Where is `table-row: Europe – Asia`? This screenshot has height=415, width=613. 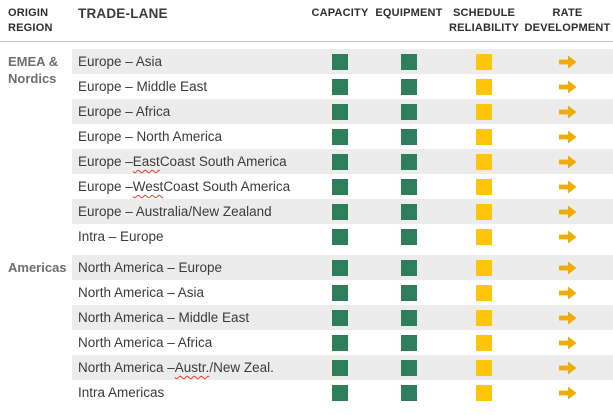
table-row: Europe – Asia is located at coordinates (306, 61).